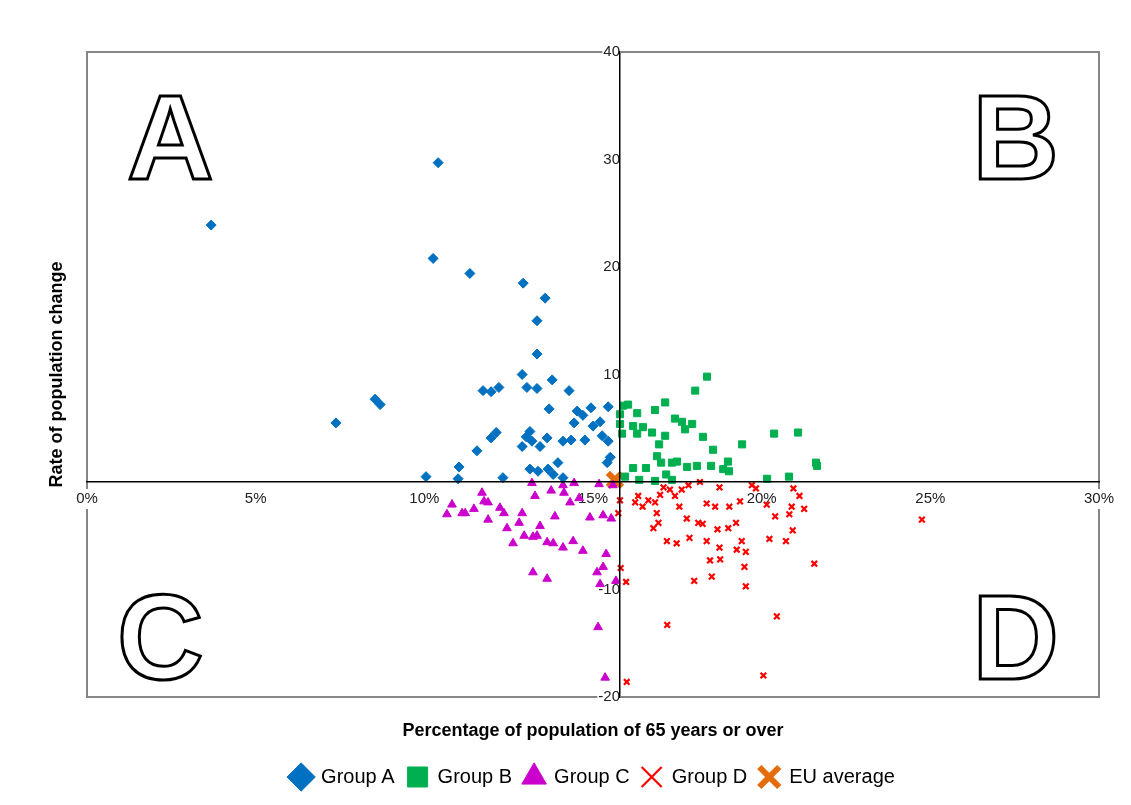 This screenshot has width=1131, height=805. Describe the element at coordinates (55, 374) in the screenshot. I see `y-axis-title: Rate of population change` at that location.